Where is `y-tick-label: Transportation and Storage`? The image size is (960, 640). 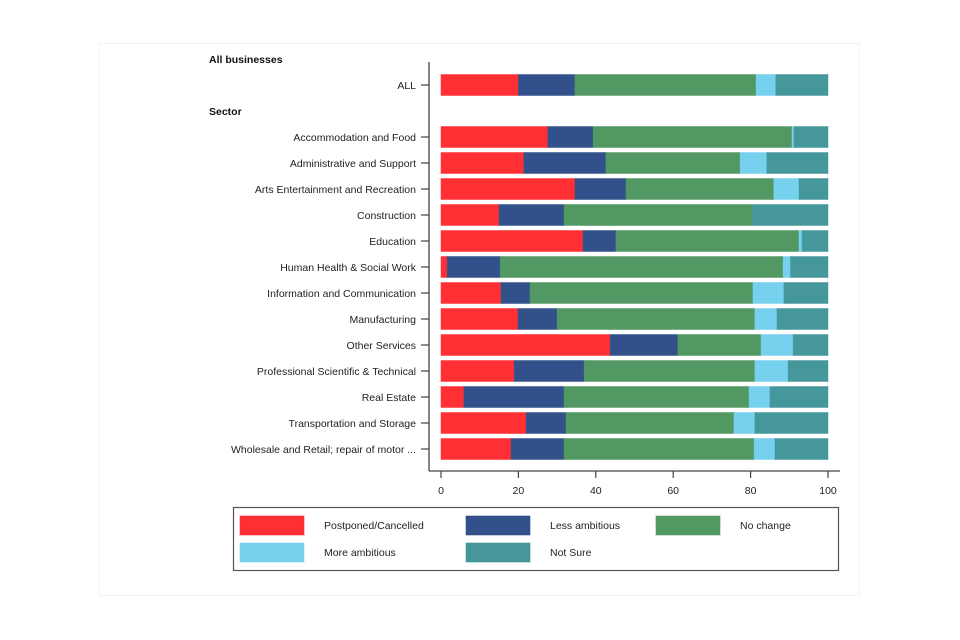 y-tick-label: Transportation and Storage is located at coordinates (353, 424).